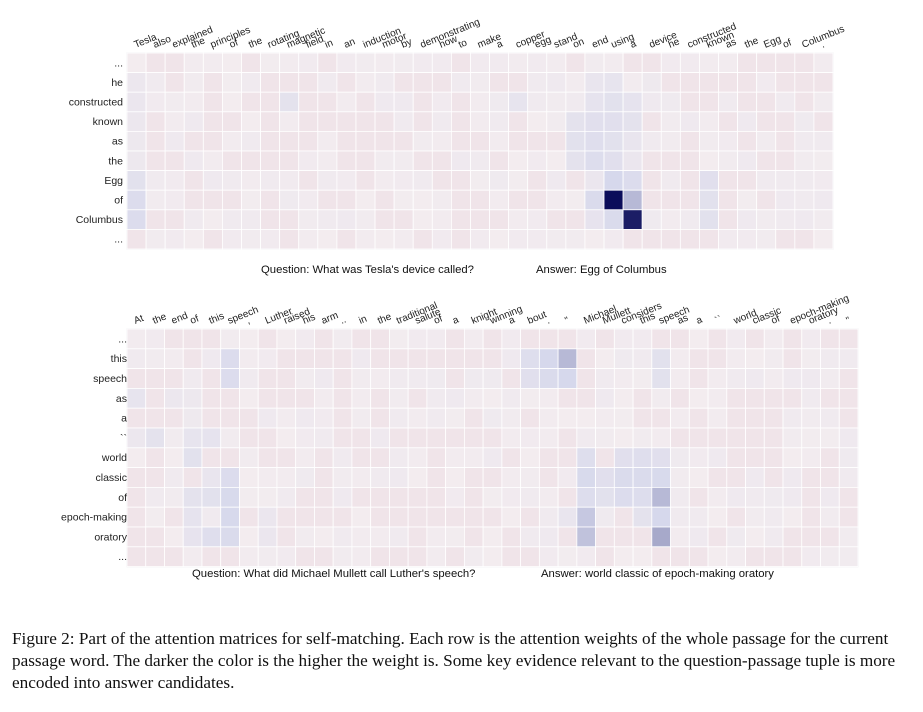 This screenshot has height=712, width=923. Describe the element at coordinates (99, 220) in the screenshot. I see `row-label: Columbus` at that location.